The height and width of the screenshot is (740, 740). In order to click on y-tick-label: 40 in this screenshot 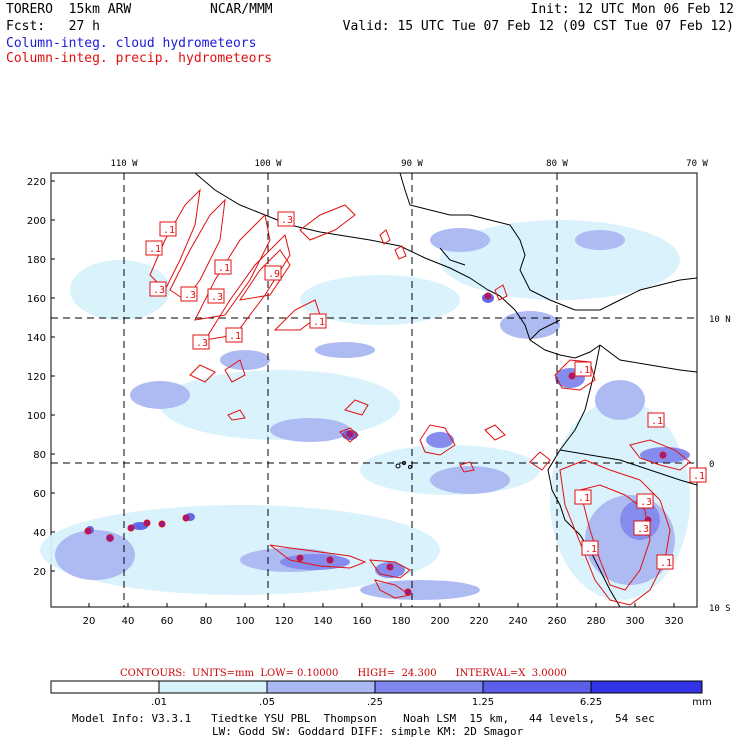, I will do `click(39, 533)`.